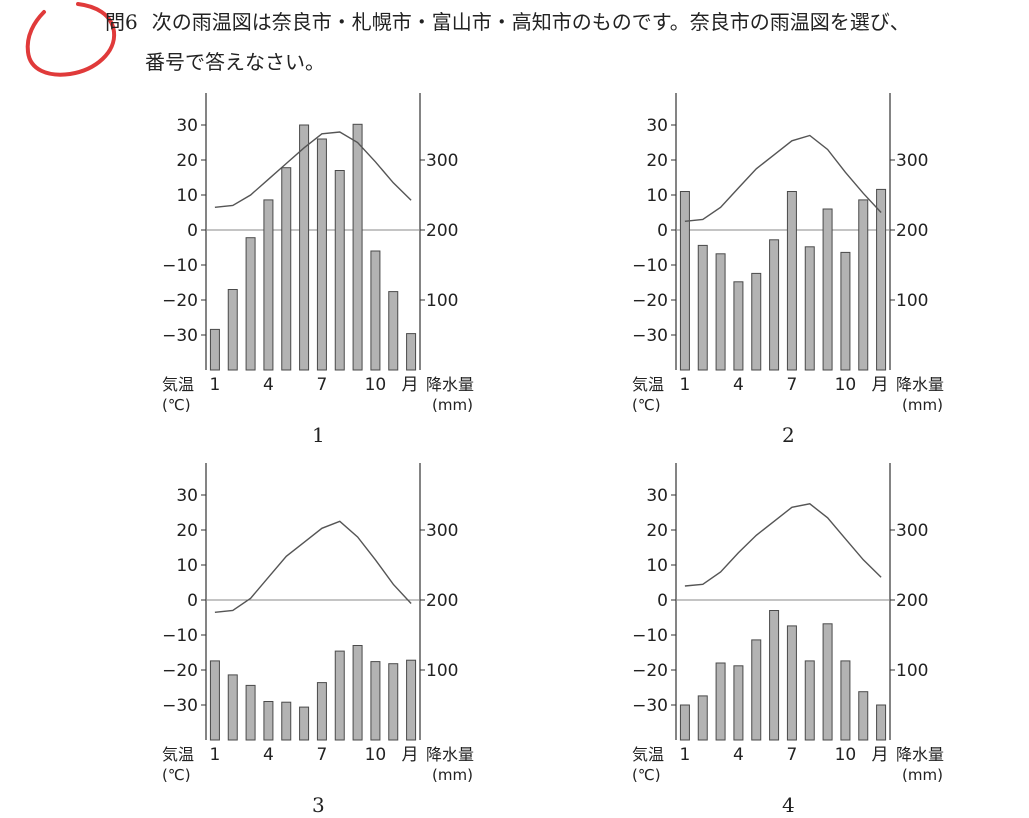 The image size is (1029, 818). I want to click on chart-number-4: 4, so click(788, 805).